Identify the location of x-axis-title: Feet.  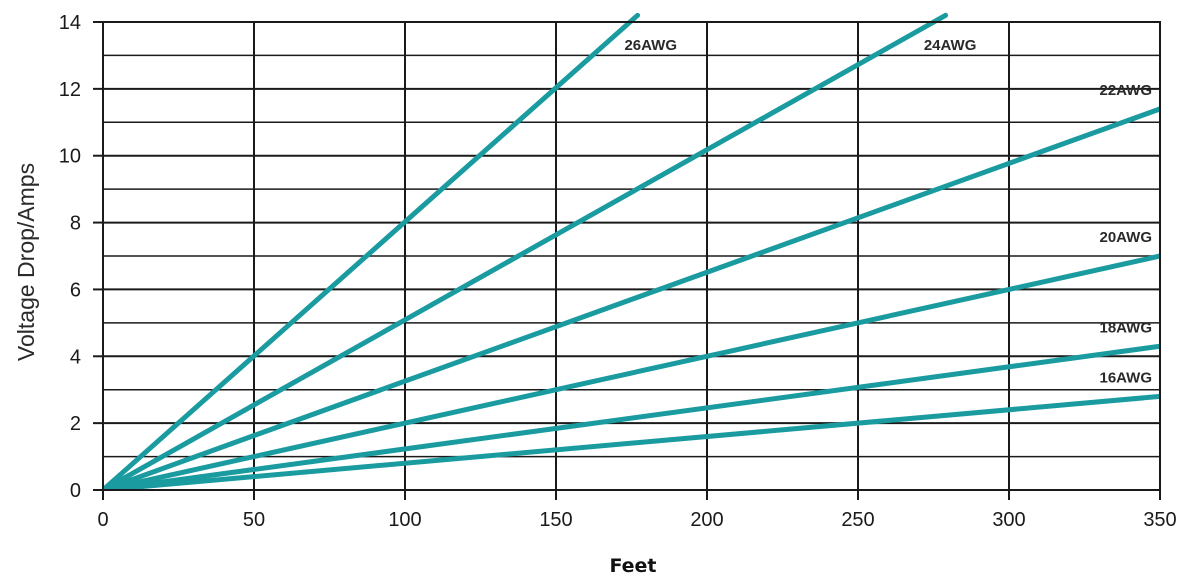
(632, 566).